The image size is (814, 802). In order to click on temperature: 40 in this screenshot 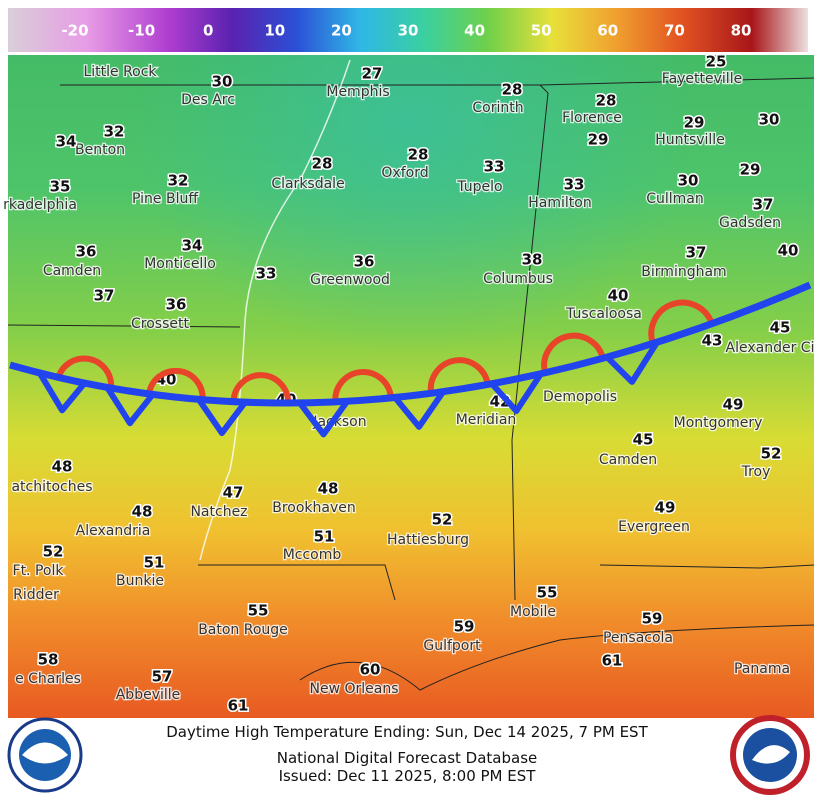, I will do `click(618, 296)`.